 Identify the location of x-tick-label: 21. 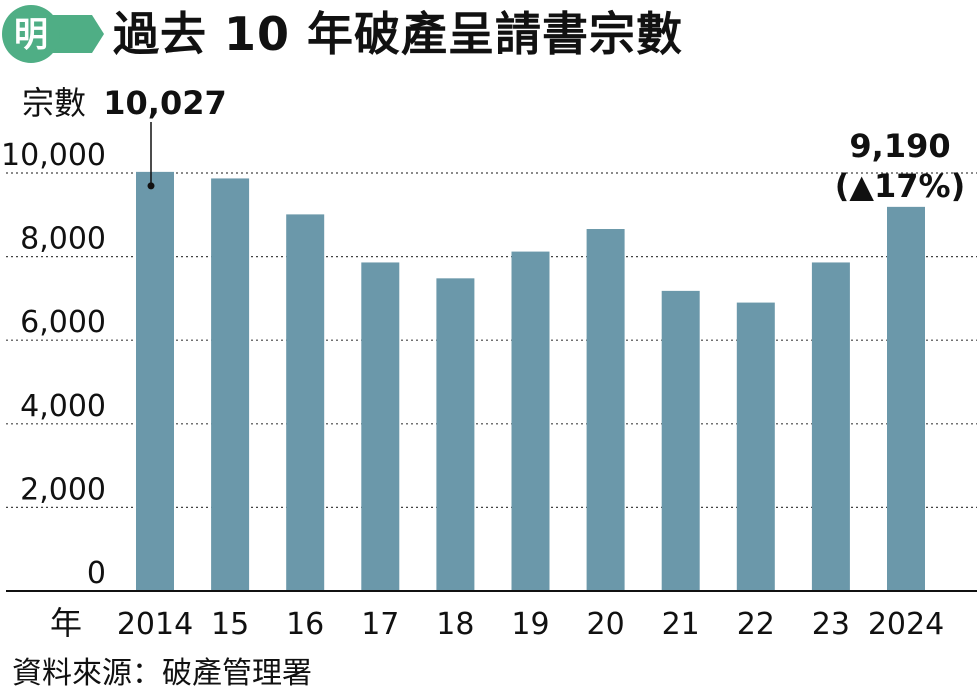
(681, 624).